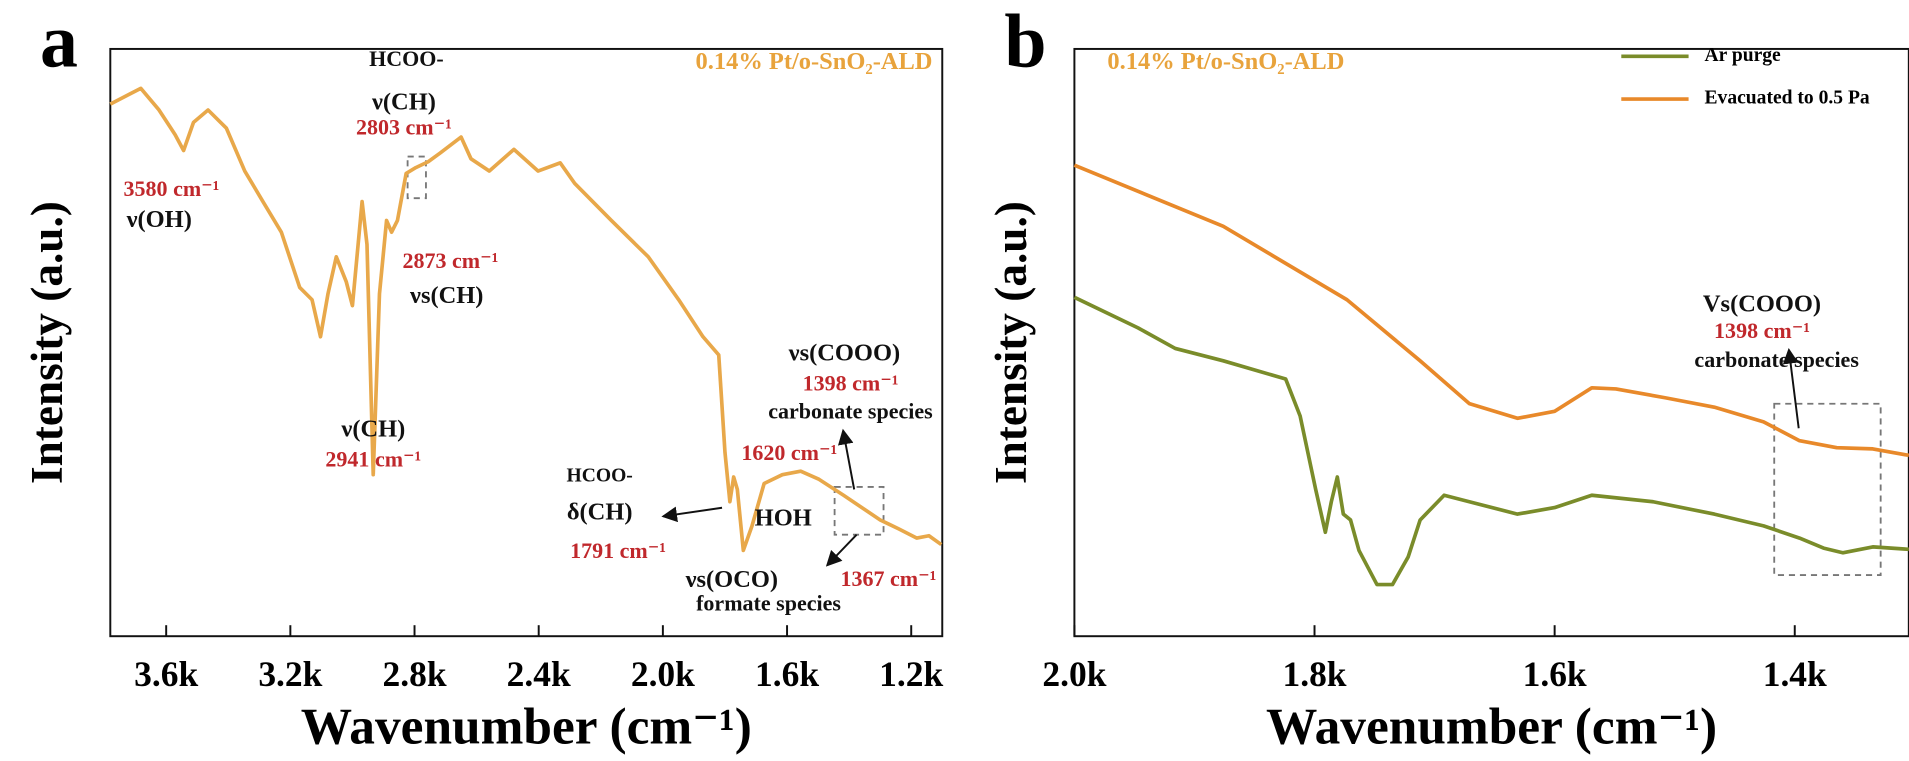 The height and width of the screenshot is (761, 1909). What do you see at coordinates (888, 578) in the screenshot?
I see `annotation: 1367 cm⁻¹` at bounding box center [888, 578].